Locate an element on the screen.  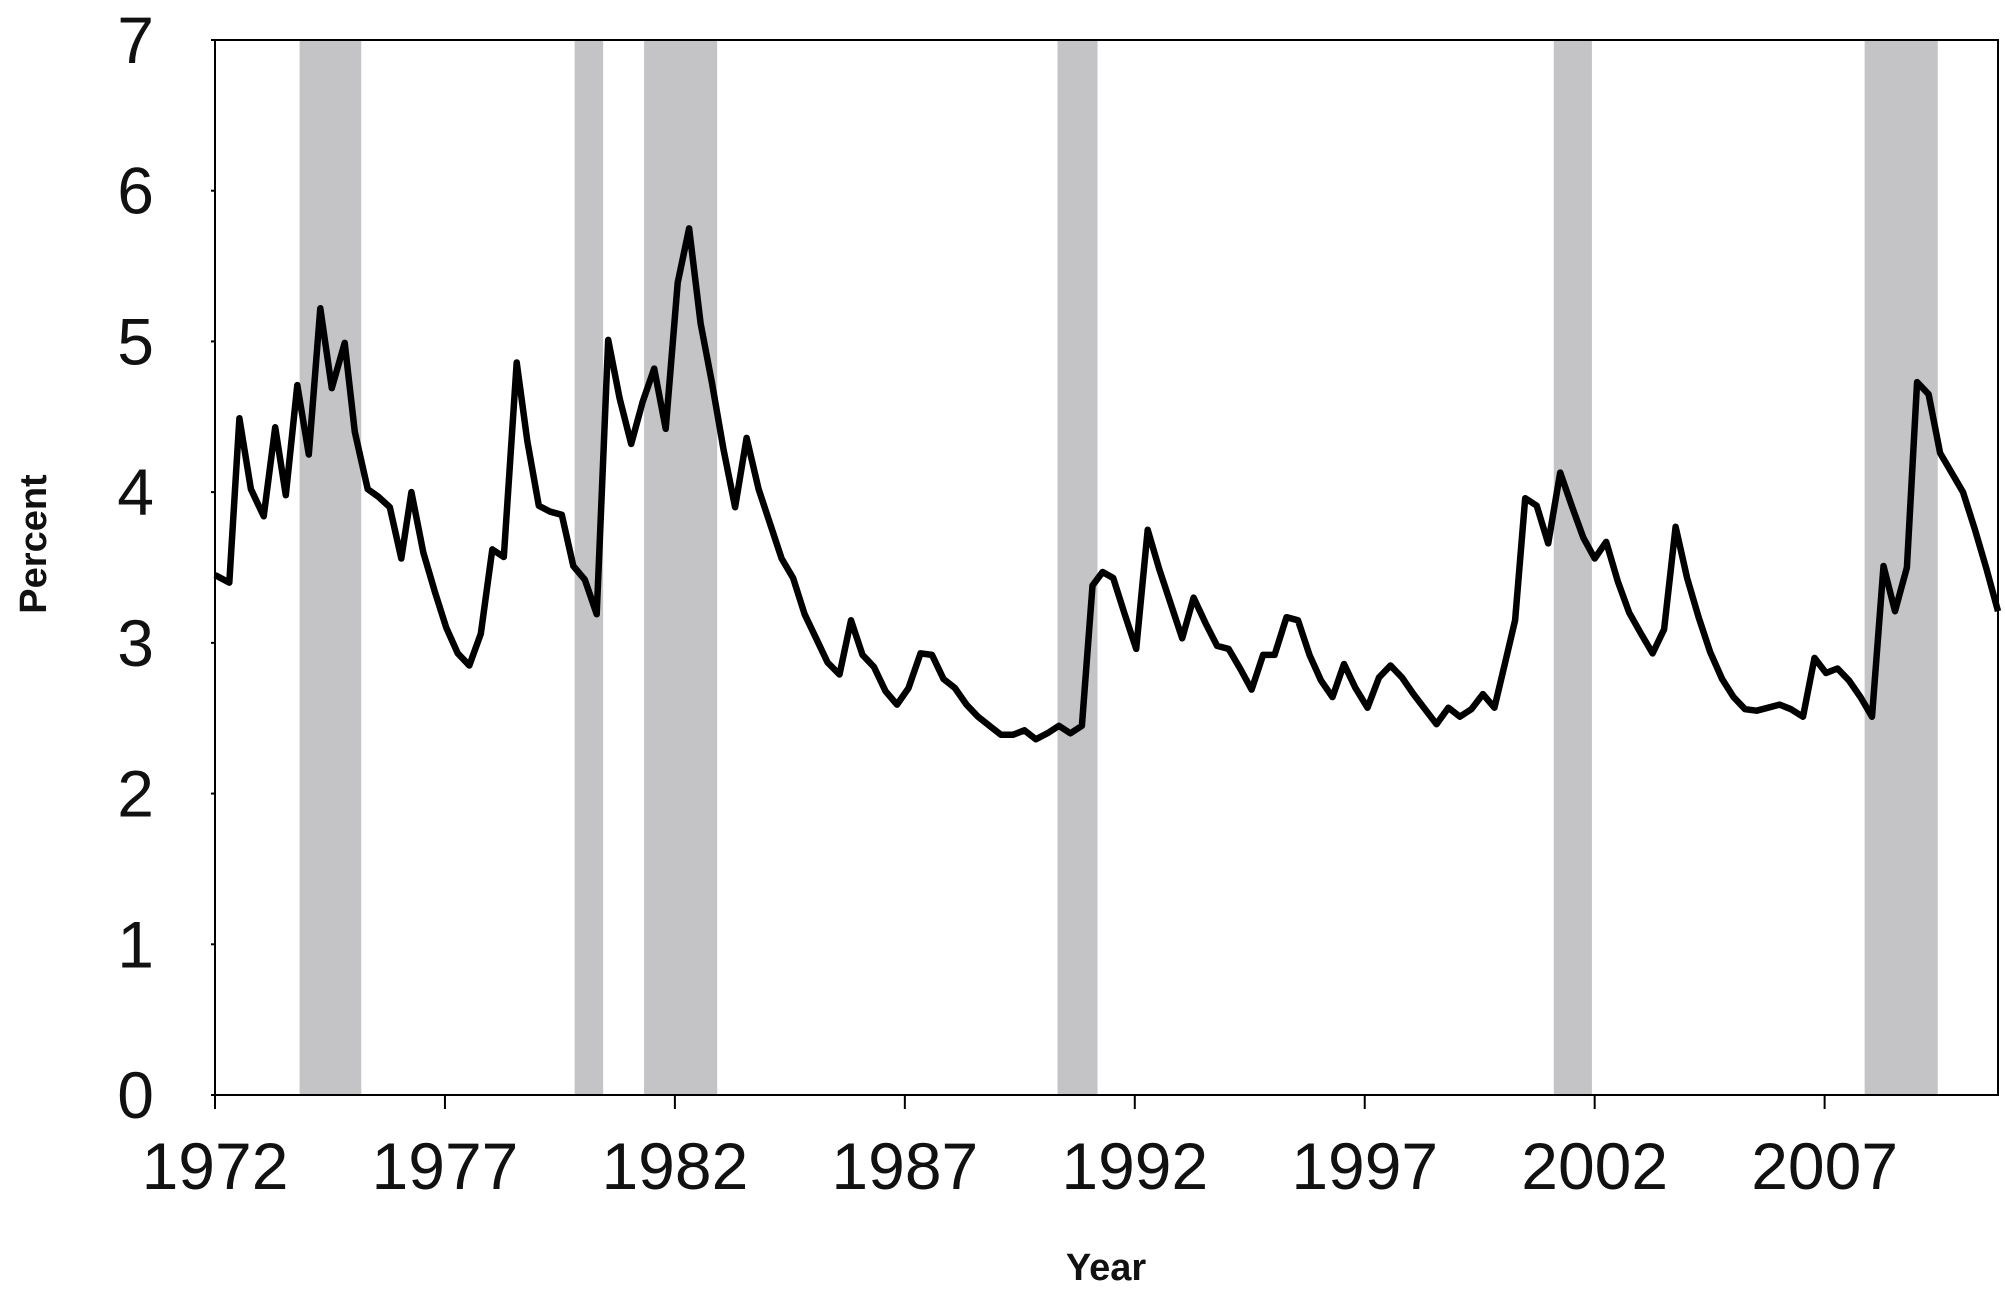
x-tick-label: 2002 is located at coordinates (1594, 1166).